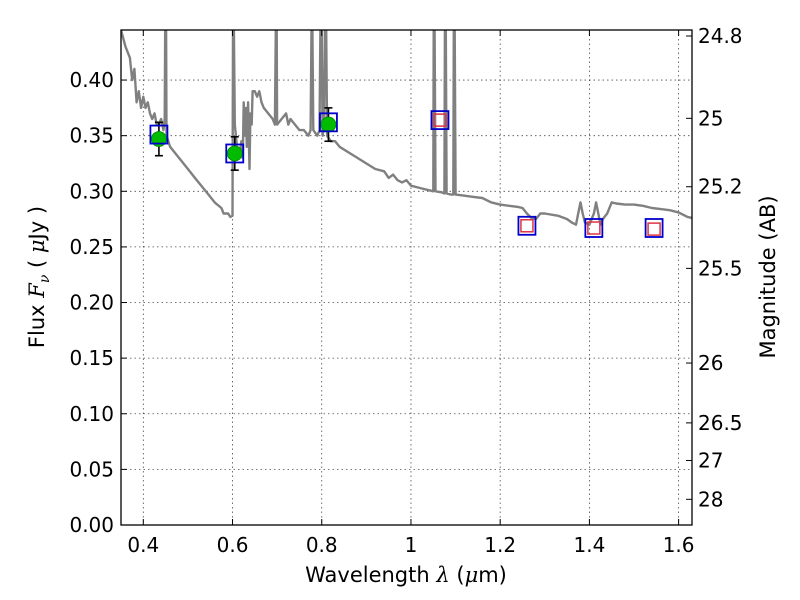  I want to click on y-axis-label: Flux Fν ( μJy ), so click(39, 277).